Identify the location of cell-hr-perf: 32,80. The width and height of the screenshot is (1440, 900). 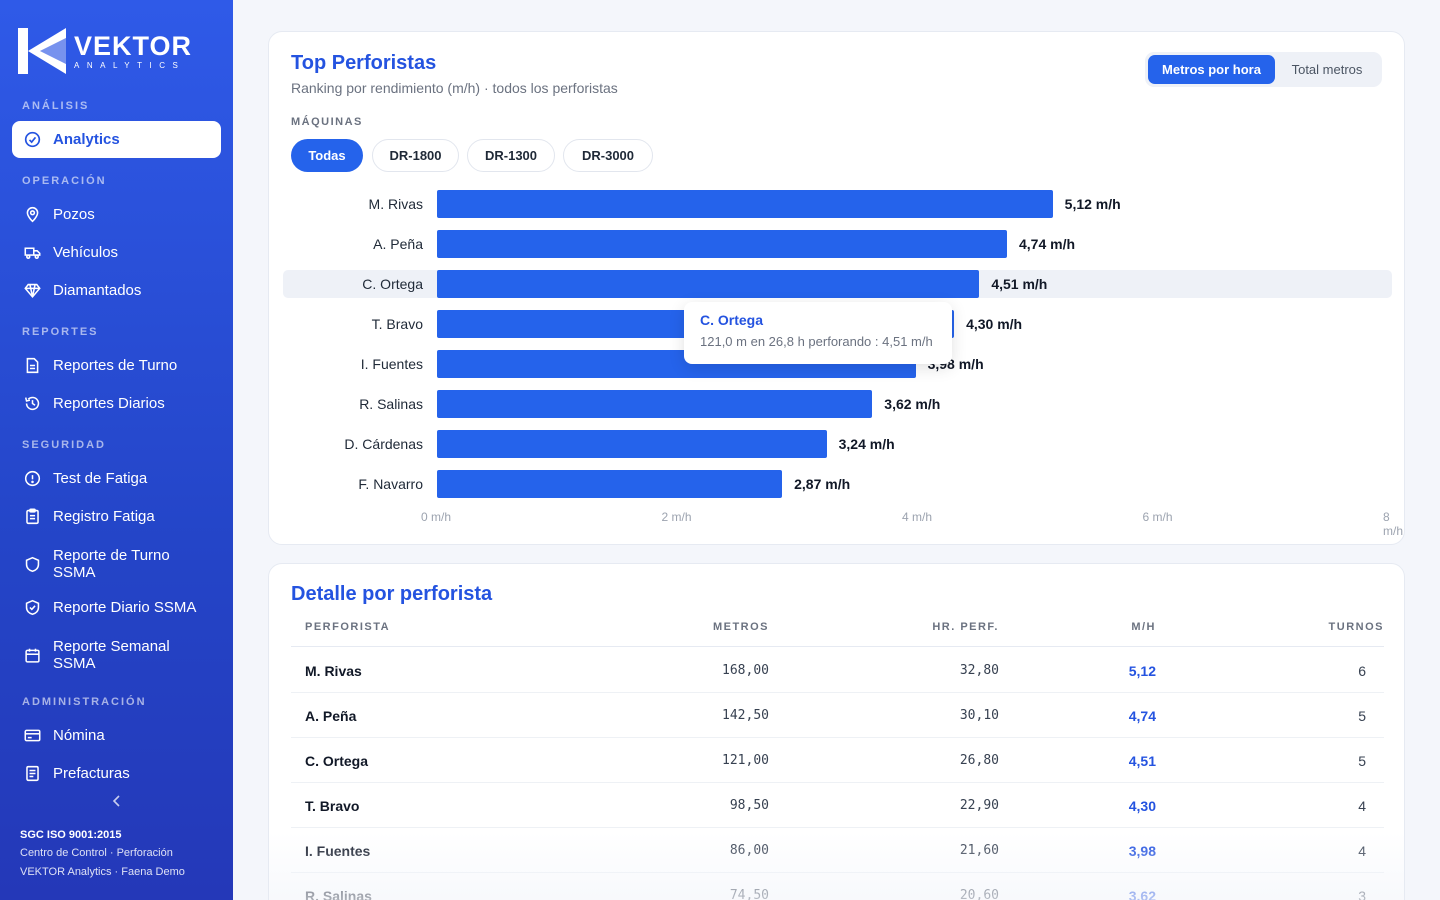
(979, 670).